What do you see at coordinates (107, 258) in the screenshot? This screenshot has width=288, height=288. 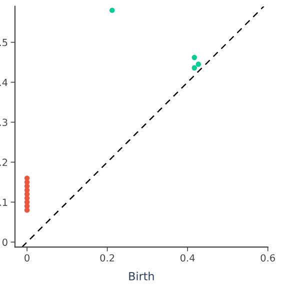 I see `x-tick-label: 0.2` at bounding box center [107, 258].